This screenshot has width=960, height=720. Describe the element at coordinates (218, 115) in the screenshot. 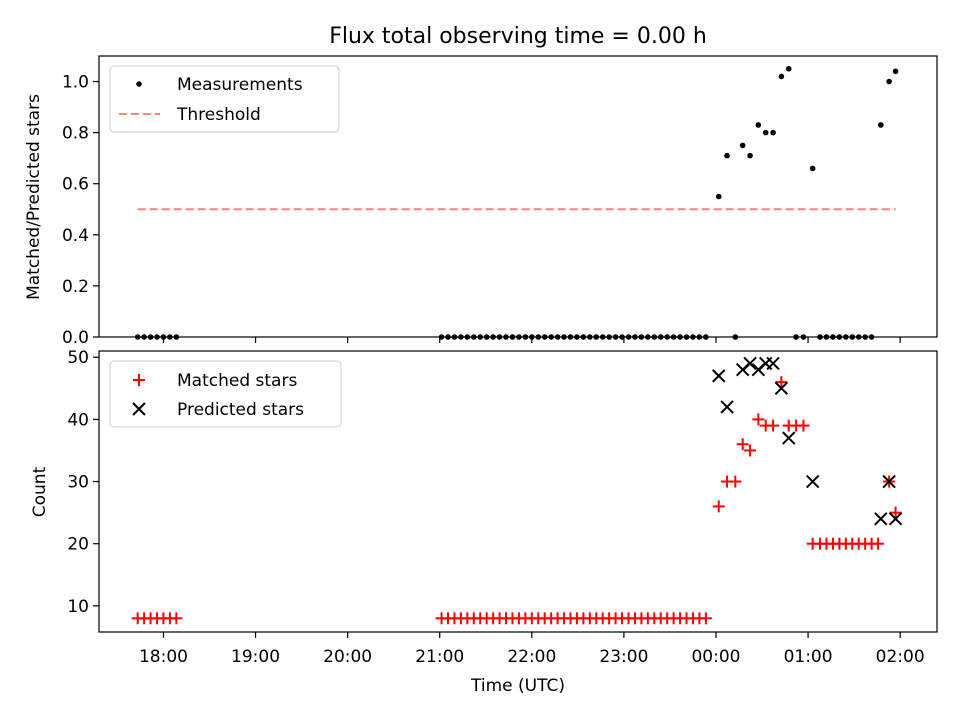

I see `legend-threshold-label: Threshold` at that location.